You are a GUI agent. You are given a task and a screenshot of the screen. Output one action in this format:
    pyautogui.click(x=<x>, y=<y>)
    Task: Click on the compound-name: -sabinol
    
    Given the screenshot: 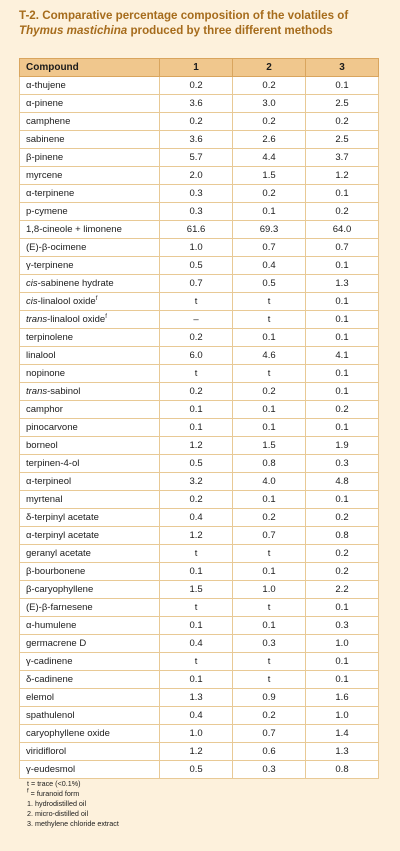 What is the action you would take?
    pyautogui.click(x=64, y=391)
    